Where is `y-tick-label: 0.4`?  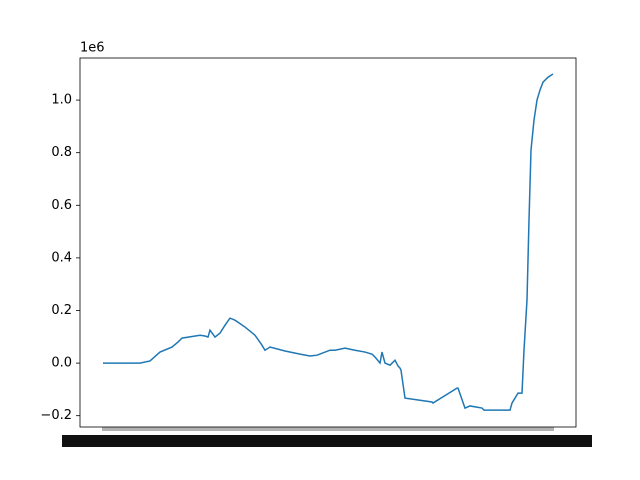
y-tick-label: 0.4 is located at coordinates (61, 257).